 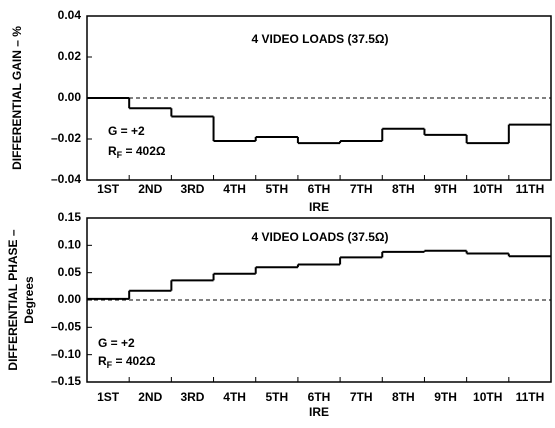 I want to click on y-tick-label: –0.02, so click(x=66, y=138).